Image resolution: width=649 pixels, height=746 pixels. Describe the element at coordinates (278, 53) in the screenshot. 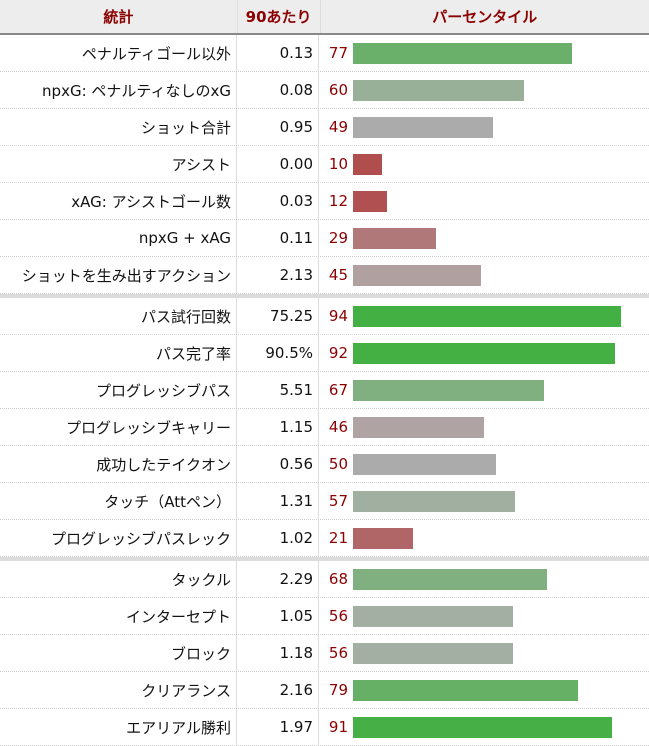

I see `per90-value: 0.13` at that location.